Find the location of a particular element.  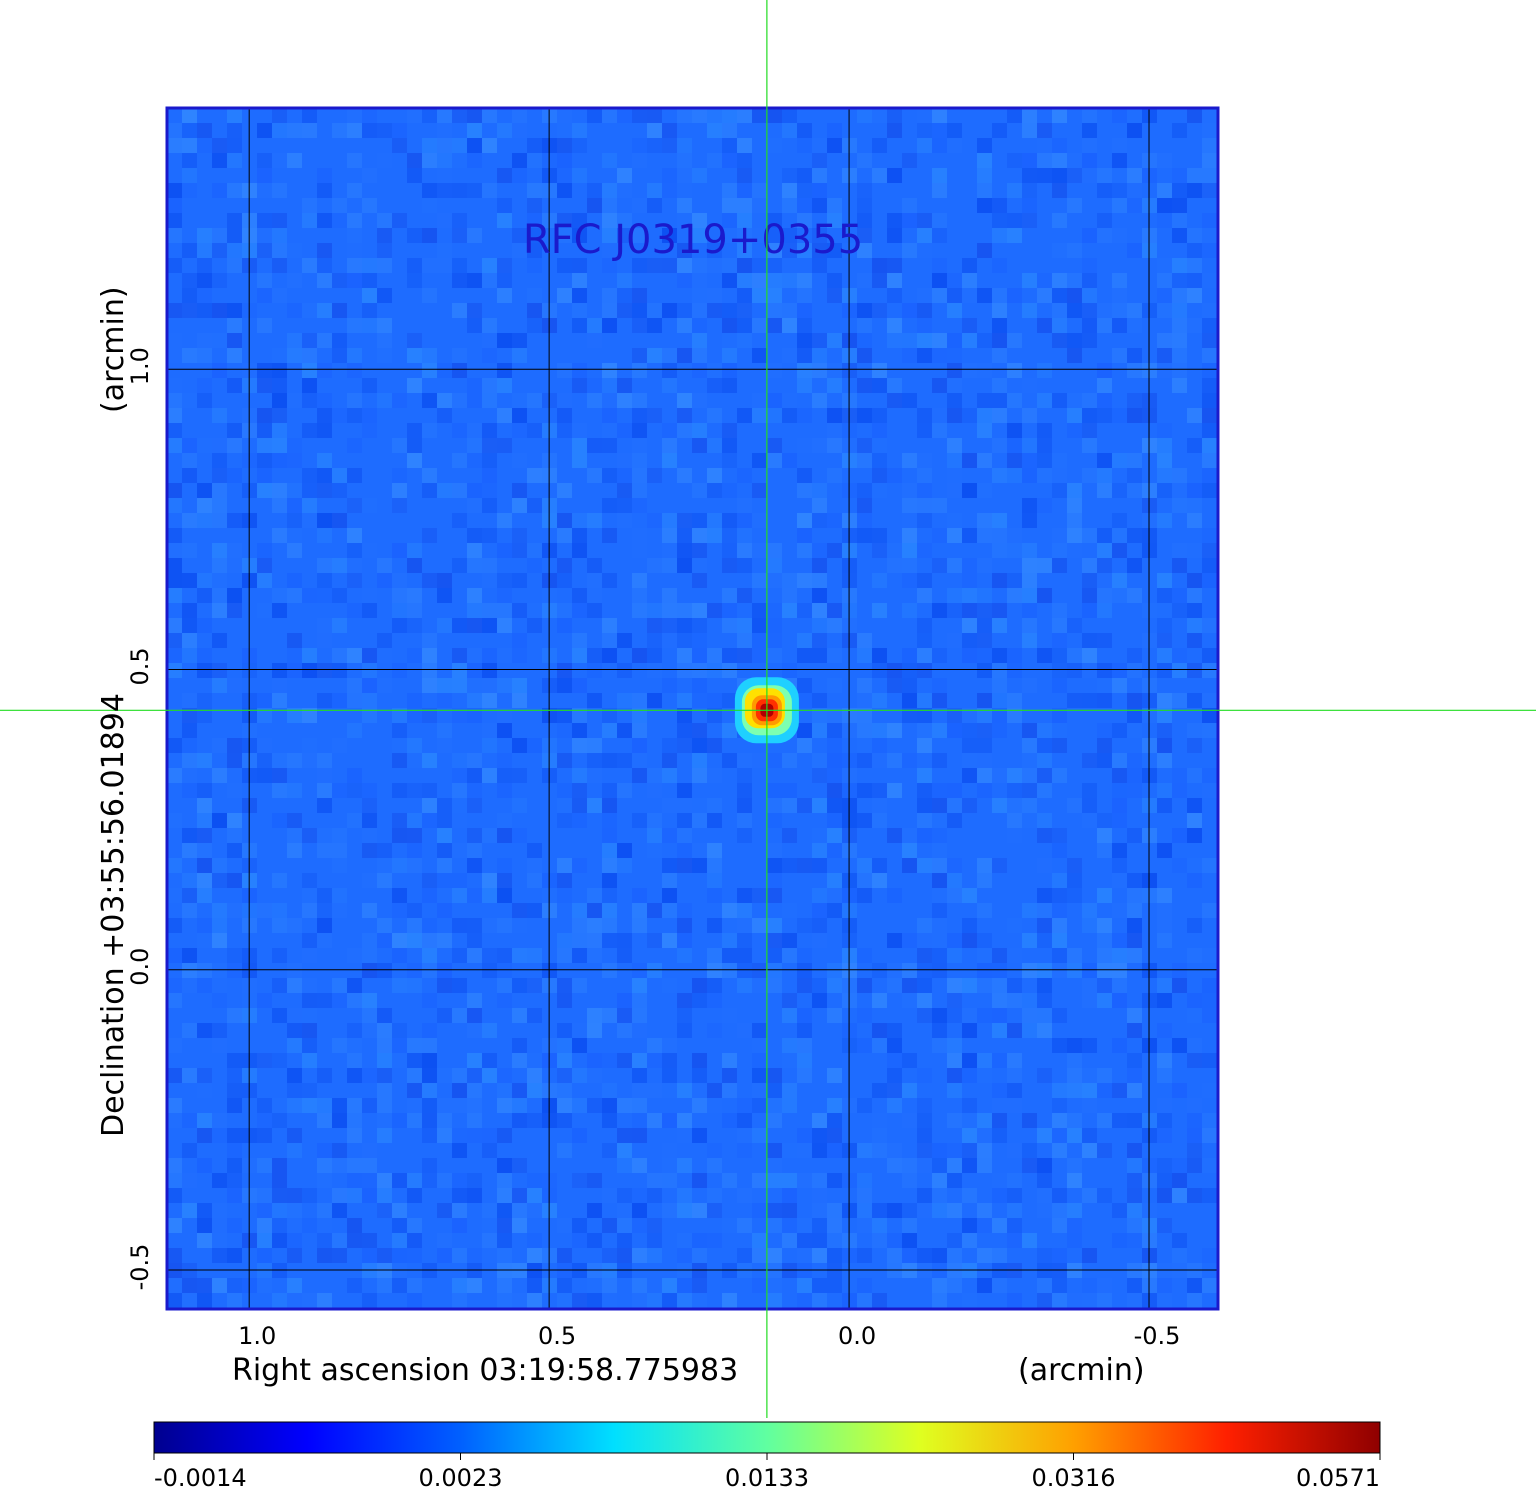

y-tick-label: 1.0 is located at coordinates (140, 366).